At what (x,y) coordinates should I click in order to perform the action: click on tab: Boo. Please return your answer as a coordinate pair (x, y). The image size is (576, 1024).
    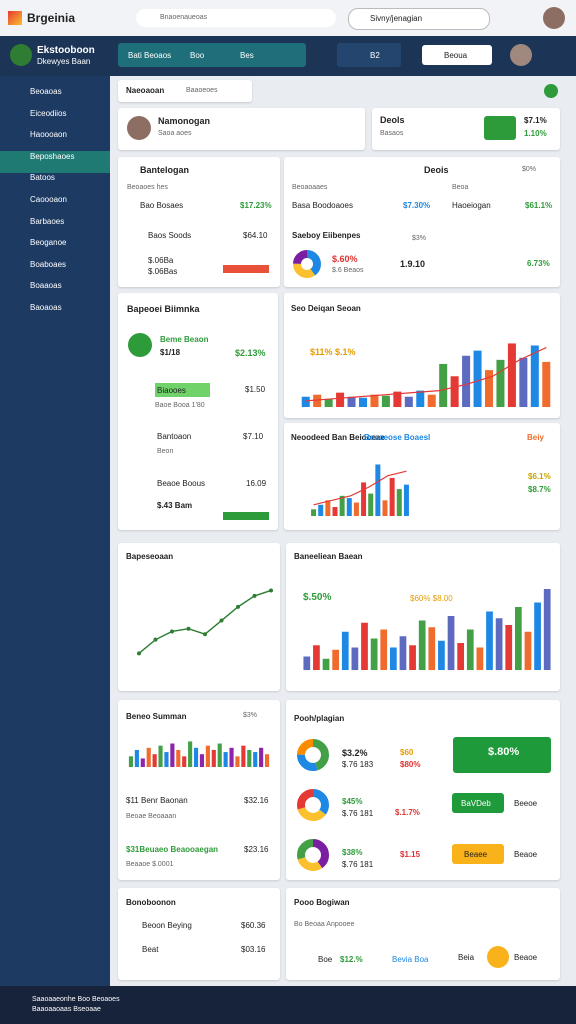
    Looking at the image, I should click on (197, 55).